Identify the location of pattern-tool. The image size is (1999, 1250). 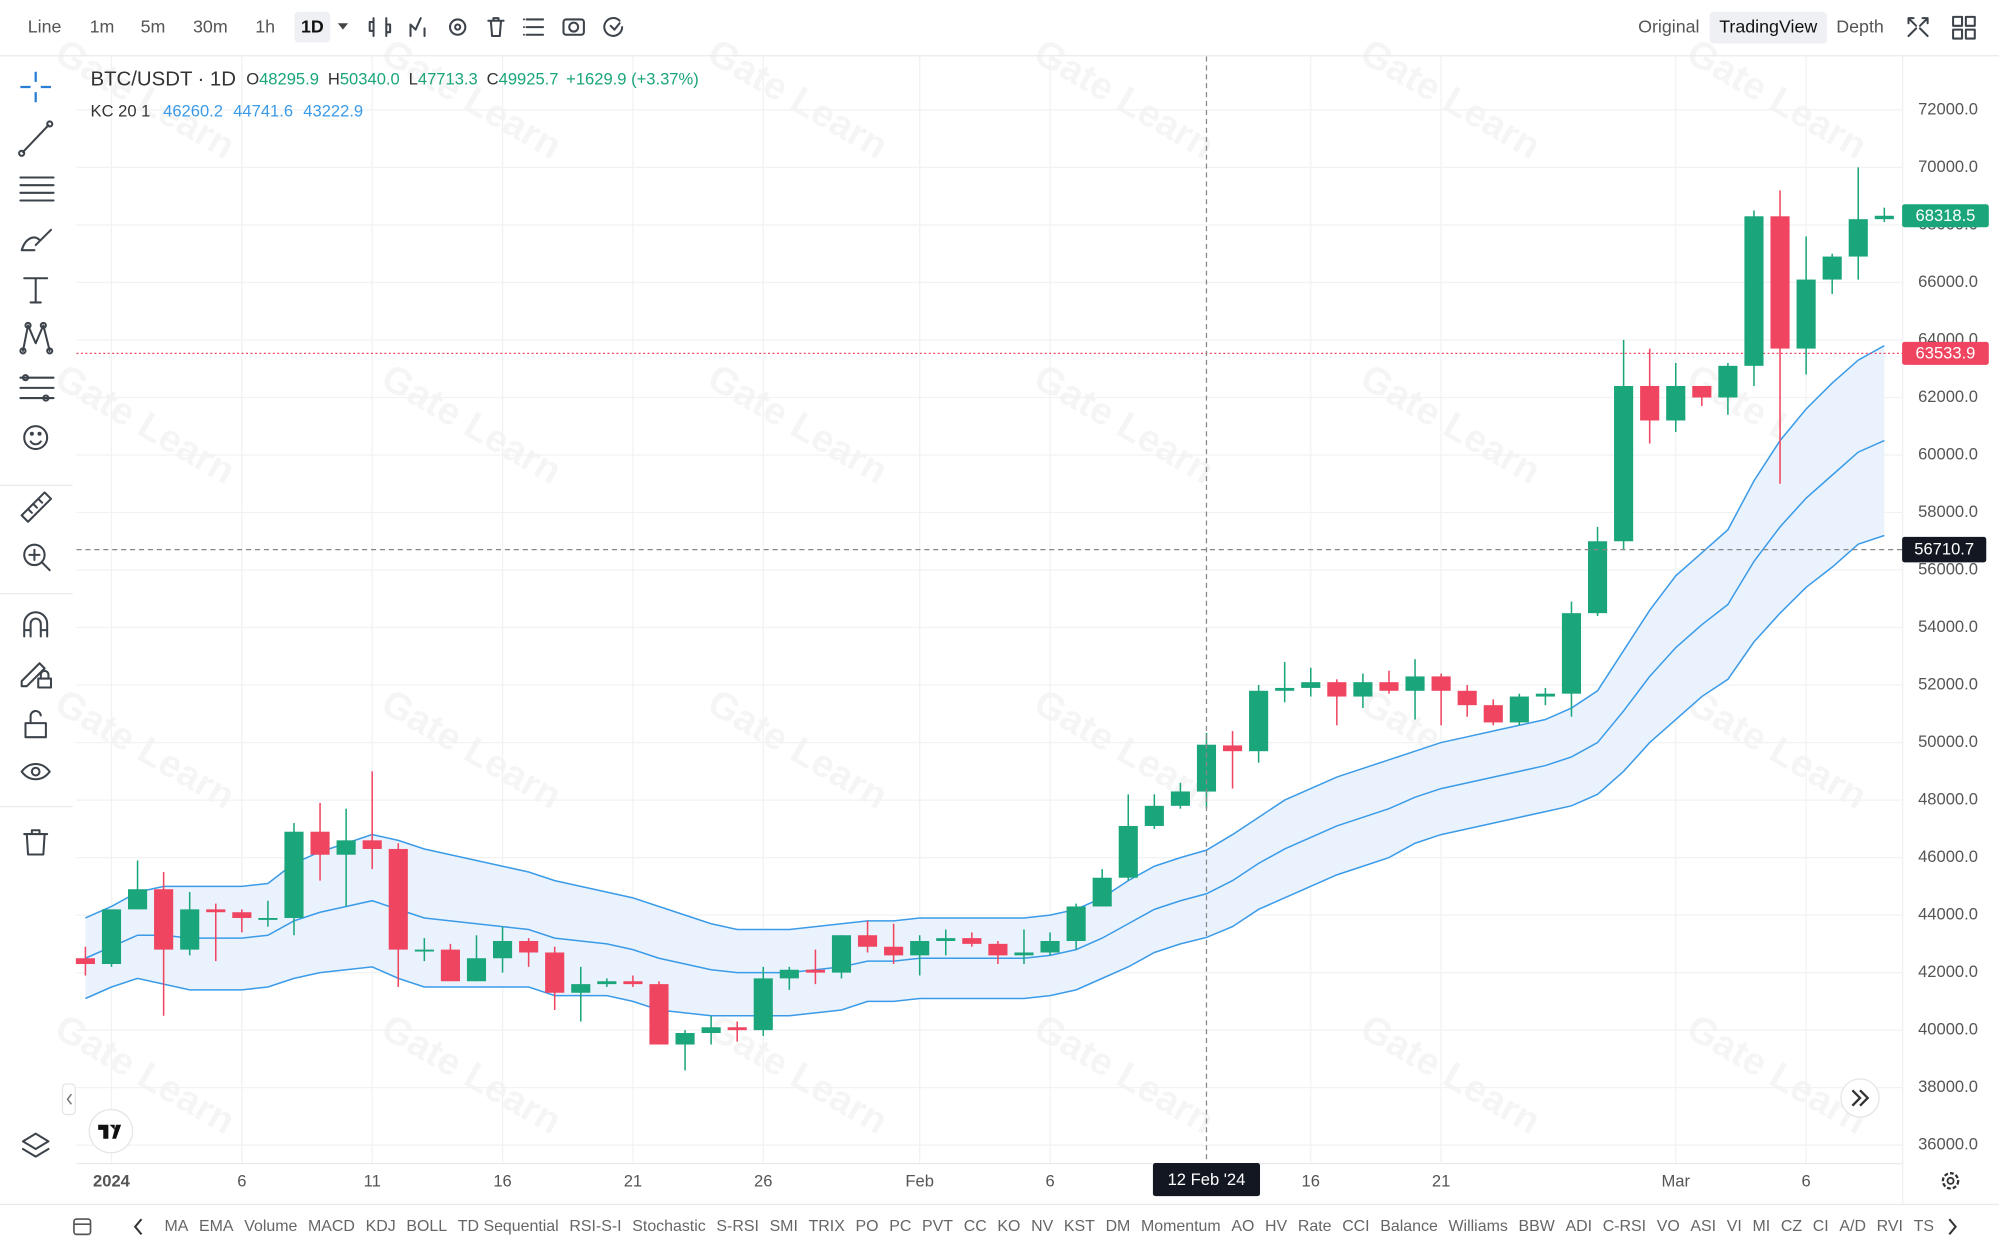
(36, 338).